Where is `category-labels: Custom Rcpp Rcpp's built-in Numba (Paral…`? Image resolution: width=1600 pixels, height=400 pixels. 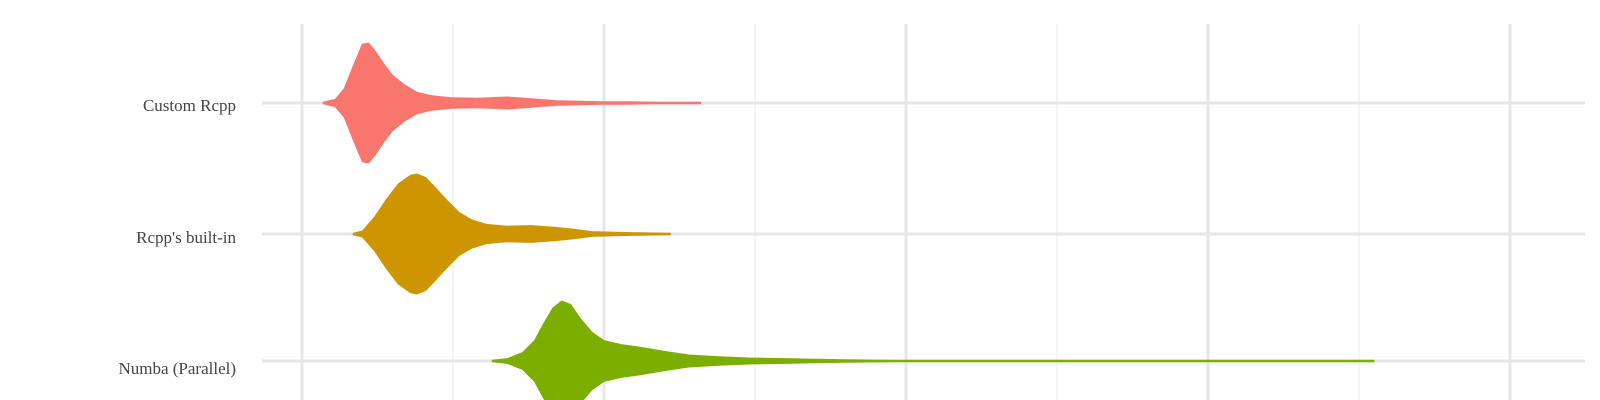 category-labels: Custom Rcpp Rcpp's built-in Numba (Paral… is located at coordinates (177, 237).